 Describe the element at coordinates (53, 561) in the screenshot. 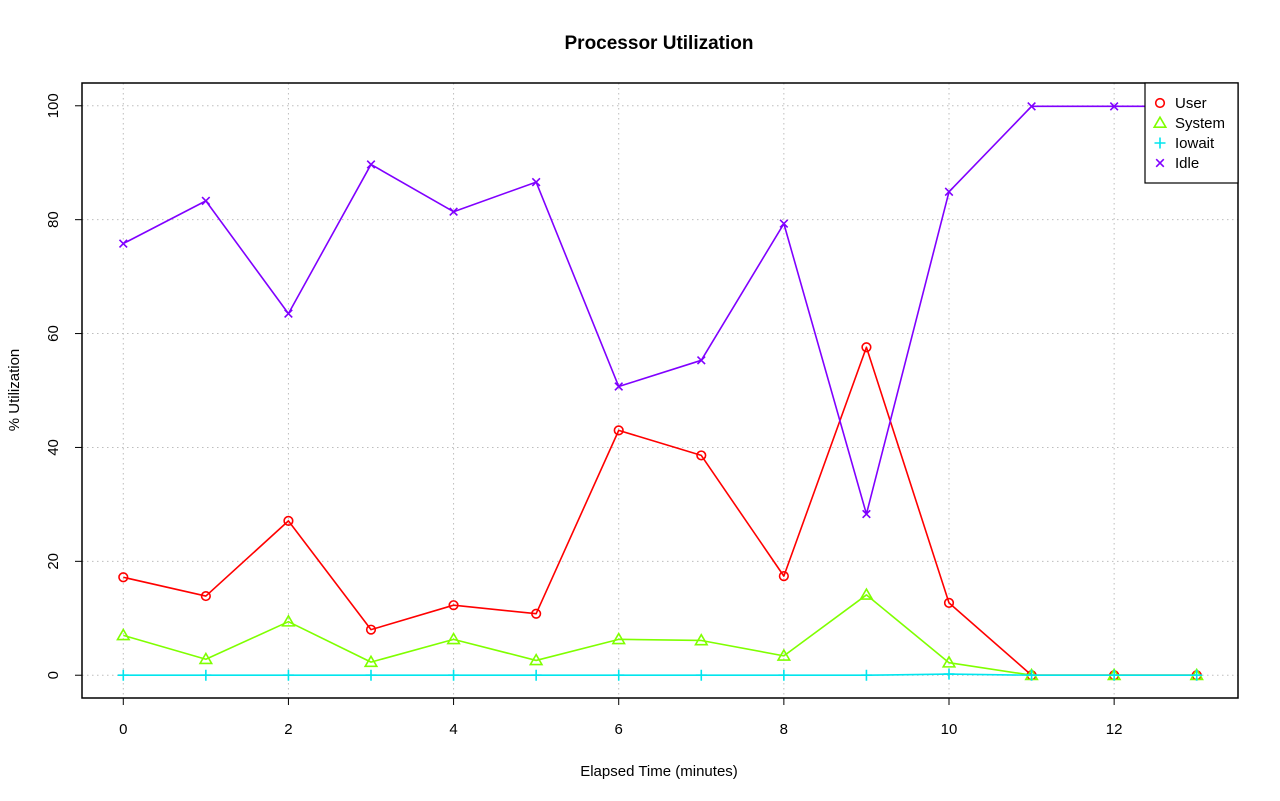

I see `y-tick-label-20: 20` at that location.